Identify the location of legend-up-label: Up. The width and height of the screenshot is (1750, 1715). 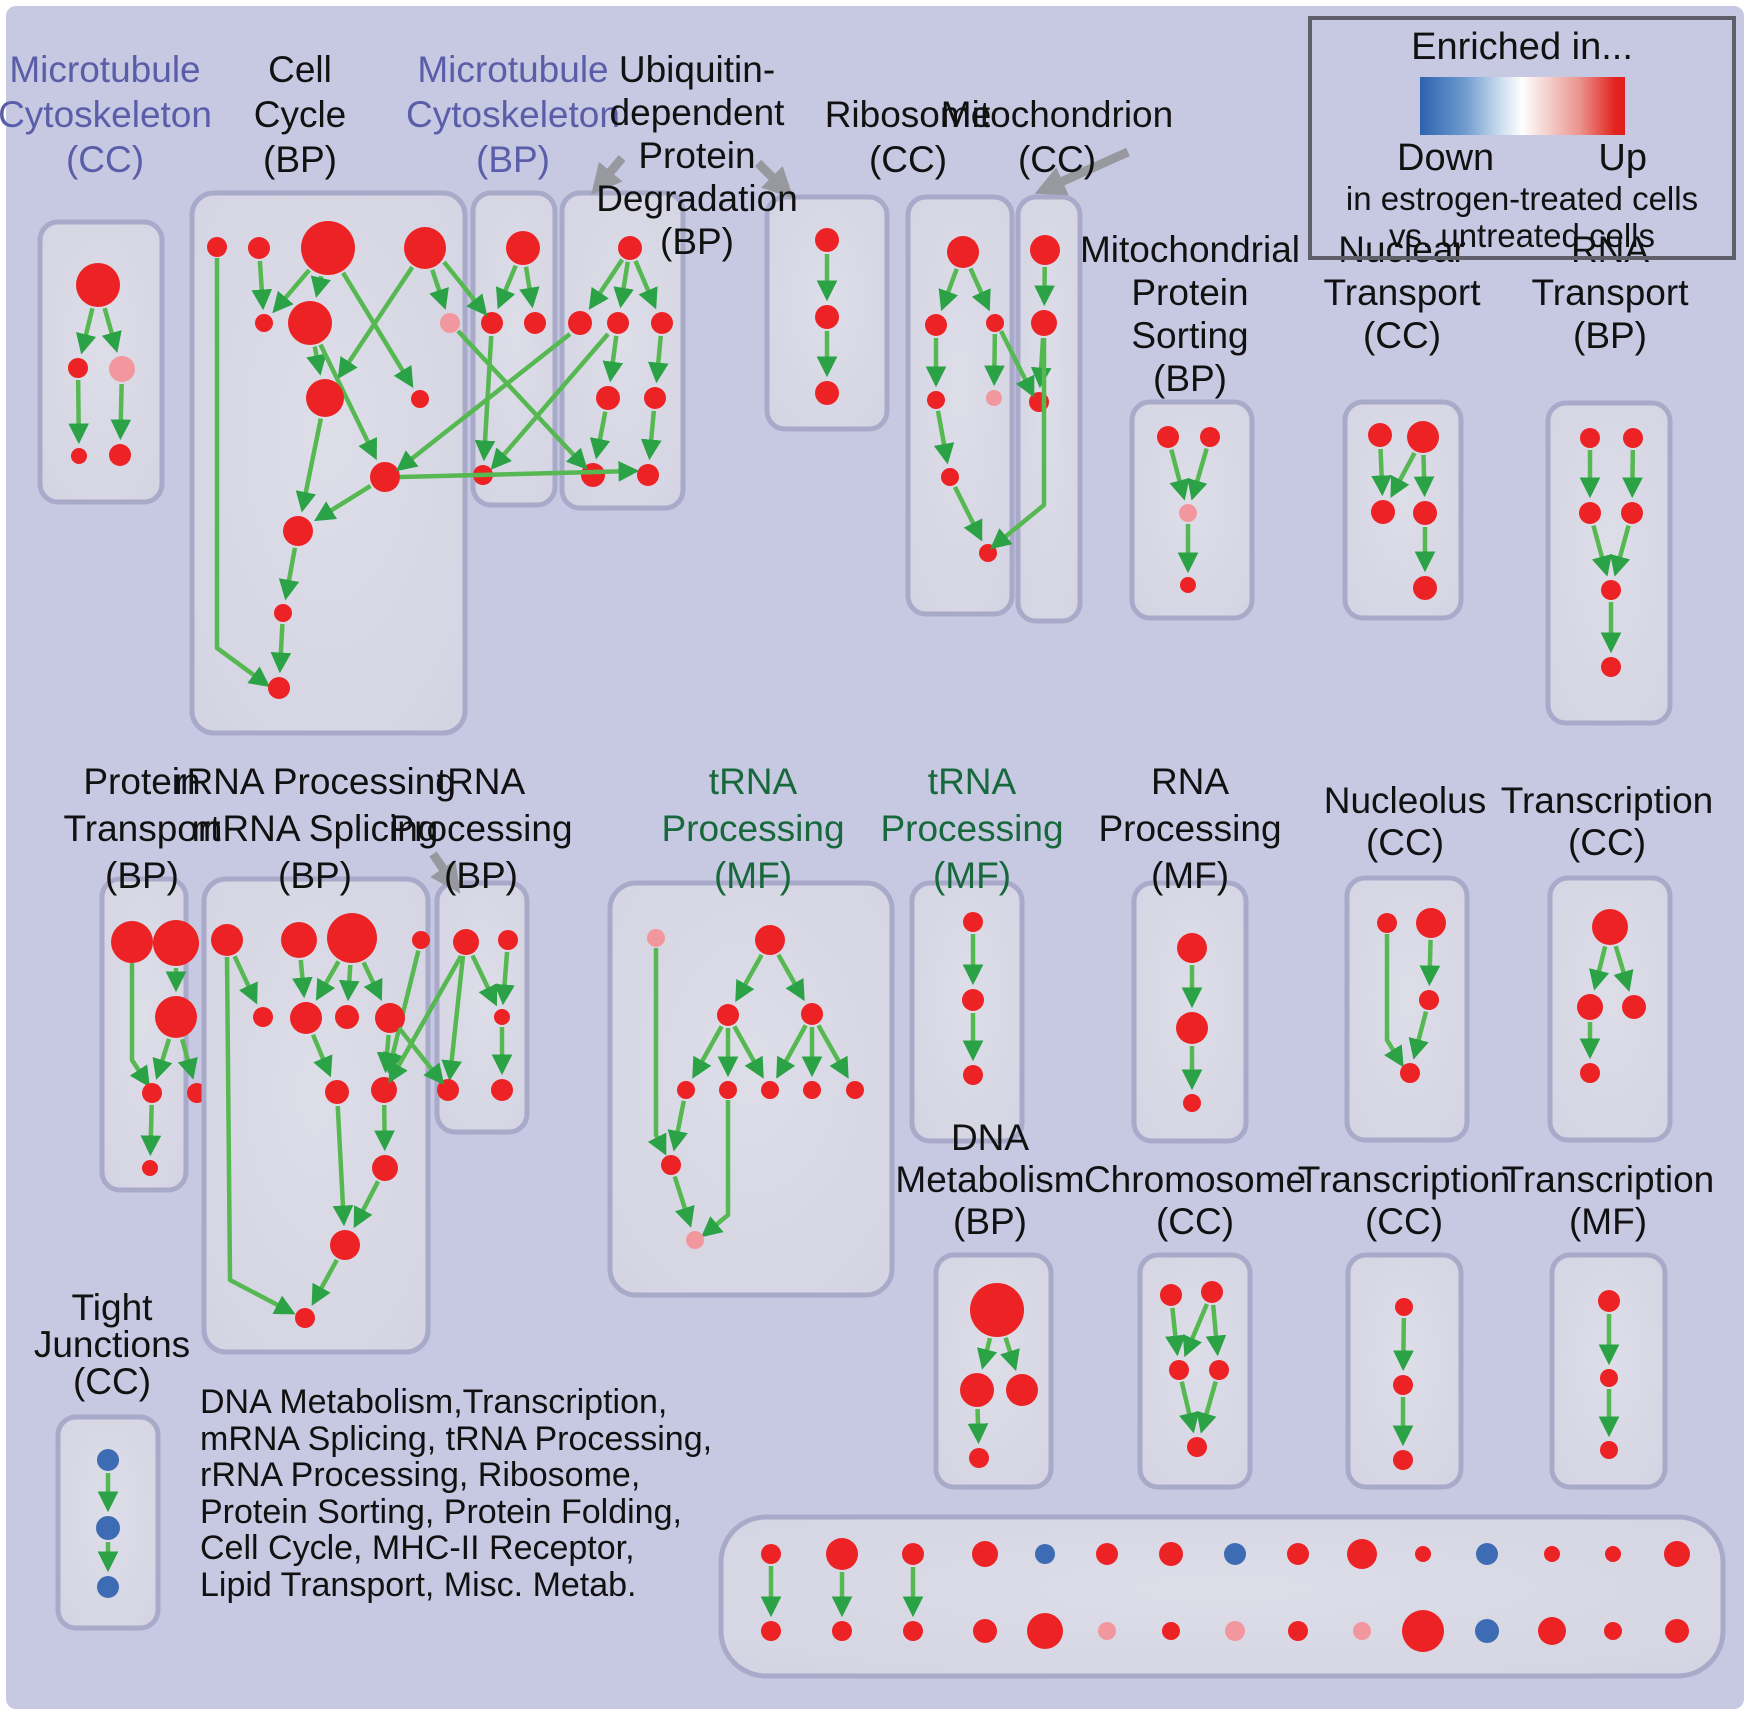
(1622, 158).